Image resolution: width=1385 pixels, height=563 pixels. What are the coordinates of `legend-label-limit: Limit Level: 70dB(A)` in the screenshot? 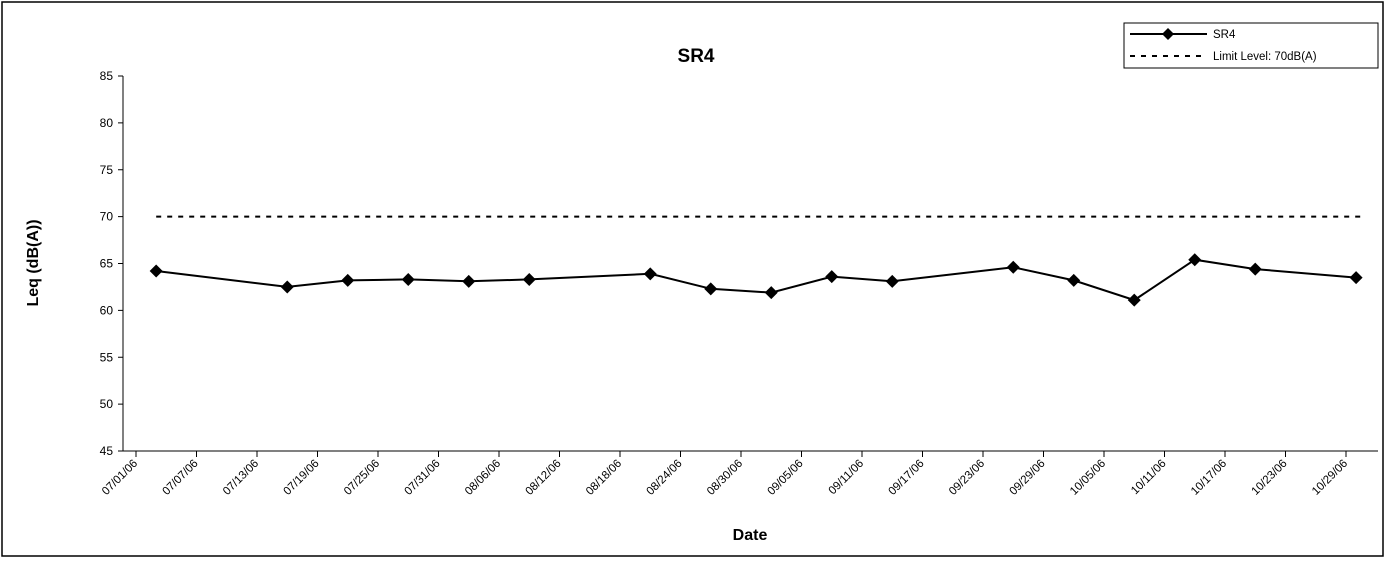 It's located at (1265, 57).